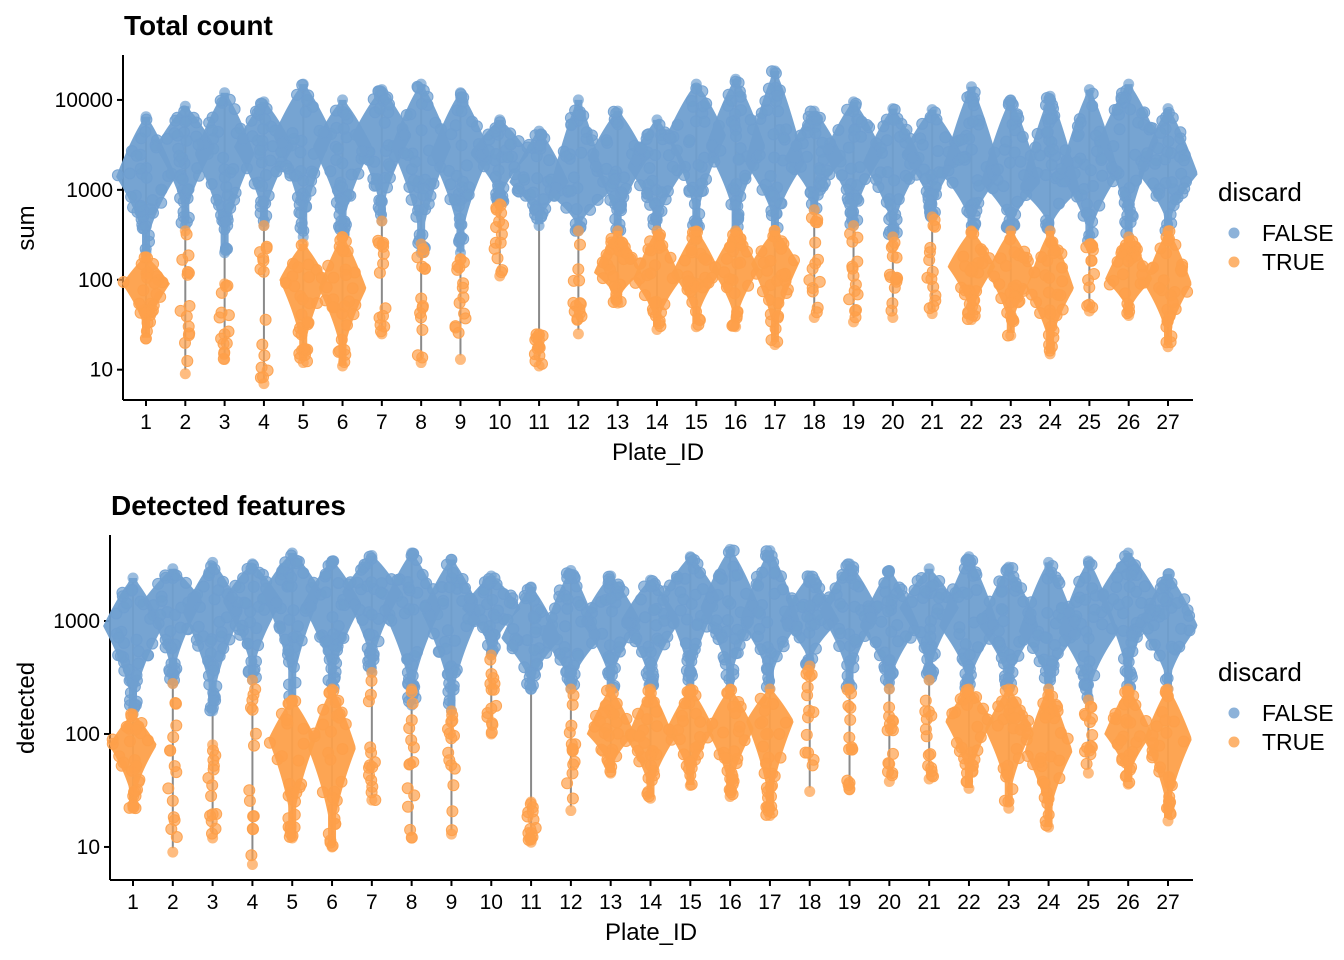 The image size is (1344, 960). I want to click on x-tick-label: 14, so click(657, 422).